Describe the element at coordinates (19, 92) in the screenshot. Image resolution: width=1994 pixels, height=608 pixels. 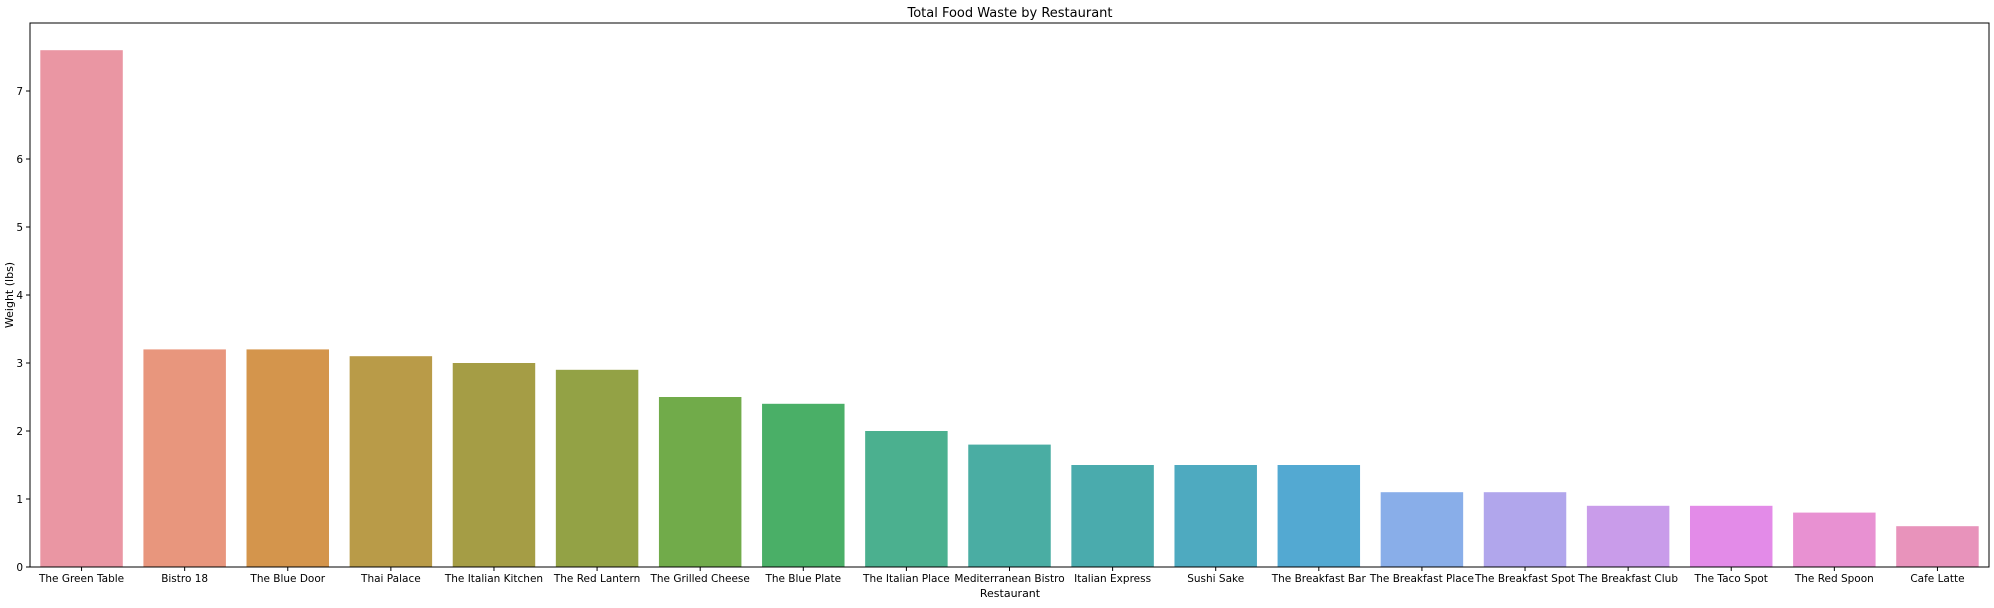
I see `y-tick-label: 7` at that location.